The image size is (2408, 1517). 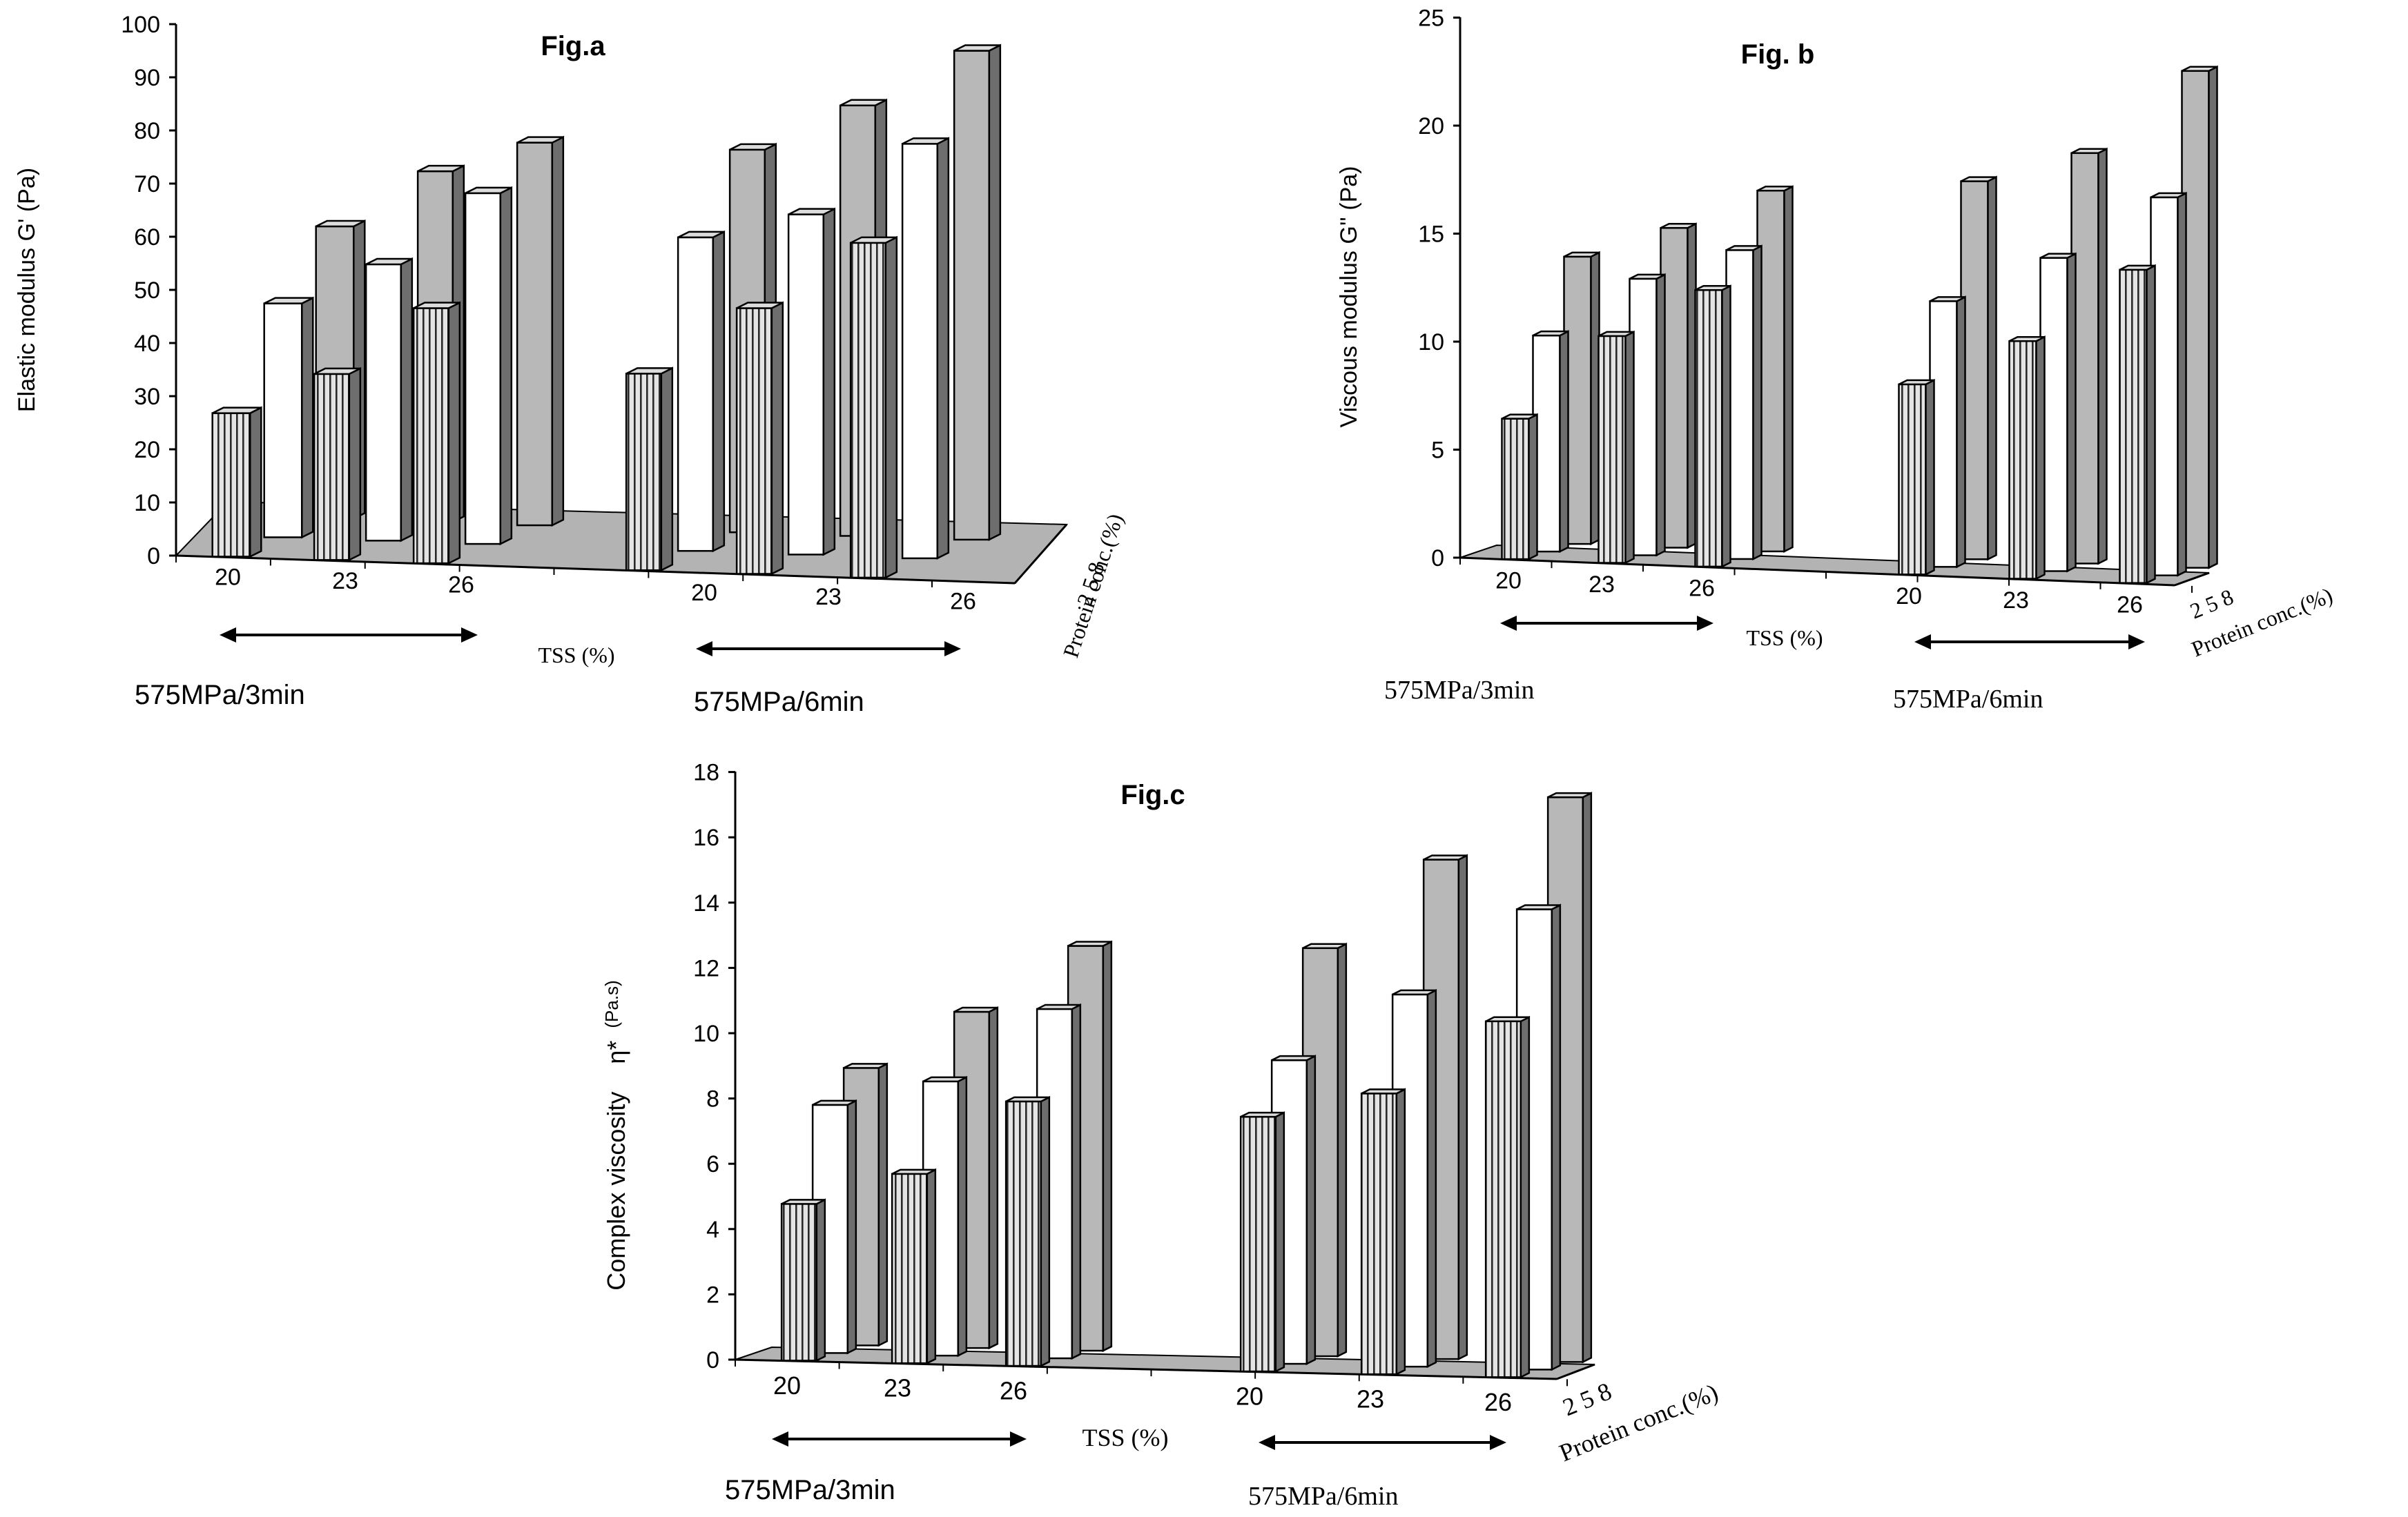 What do you see at coordinates (712, 1230) in the screenshot?
I see `y-tick-label: 4` at bounding box center [712, 1230].